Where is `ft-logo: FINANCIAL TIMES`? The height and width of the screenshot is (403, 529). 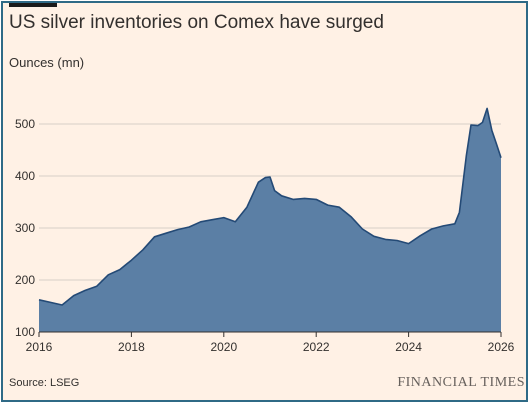
ft-logo: FINANCIAL TIMES is located at coordinates (461, 382).